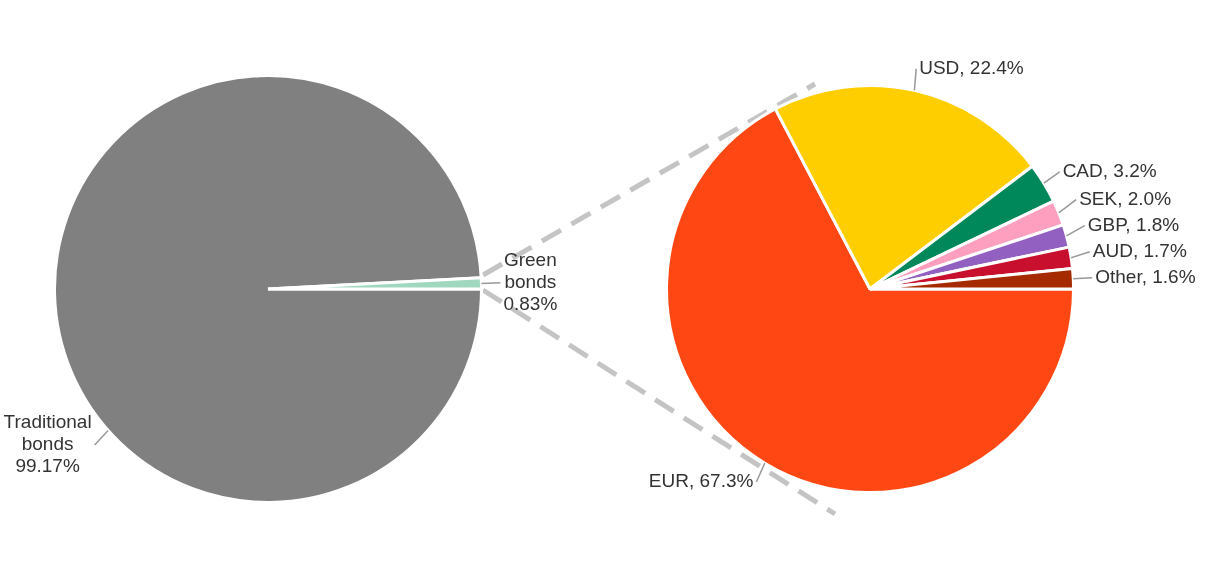  What do you see at coordinates (1145, 276) in the screenshot?
I see `slice-label: Other, 1.6%` at bounding box center [1145, 276].